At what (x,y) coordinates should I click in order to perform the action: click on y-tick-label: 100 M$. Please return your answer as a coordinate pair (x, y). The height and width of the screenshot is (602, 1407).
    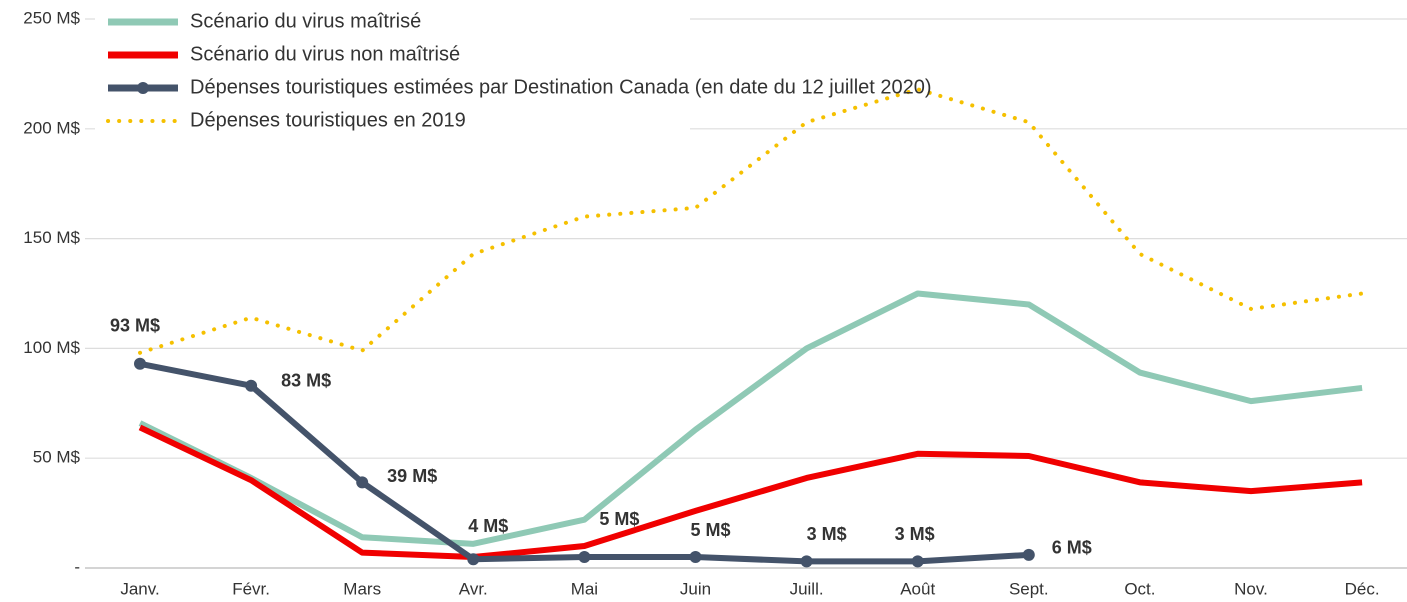
    Looking at the image, I should click on (51, 347).